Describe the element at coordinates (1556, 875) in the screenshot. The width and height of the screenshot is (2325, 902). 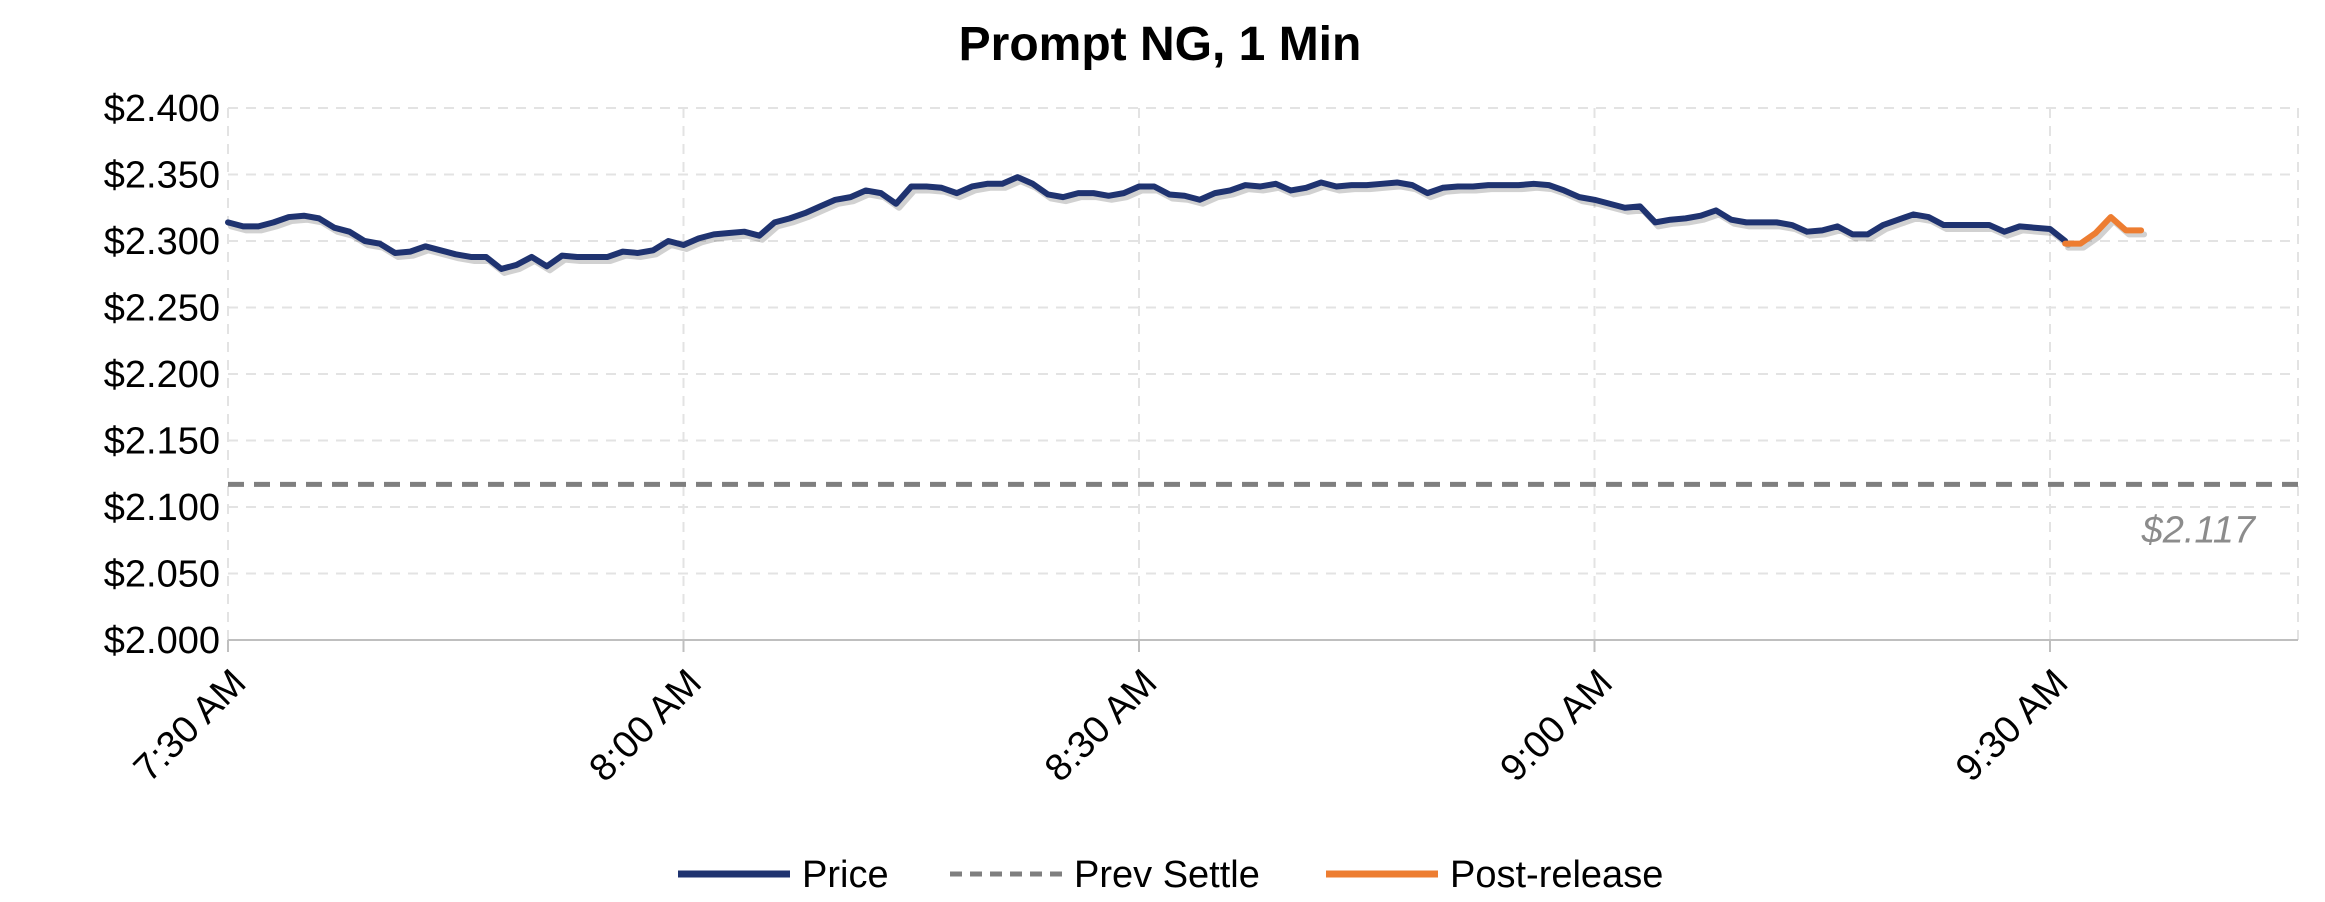
I see `legend-label-post-release: Post-release` at that location.